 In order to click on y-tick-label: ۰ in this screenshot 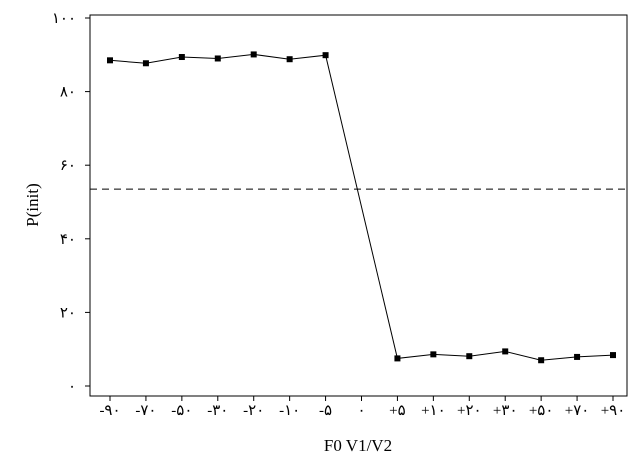, I will do `click(72, 387)`.